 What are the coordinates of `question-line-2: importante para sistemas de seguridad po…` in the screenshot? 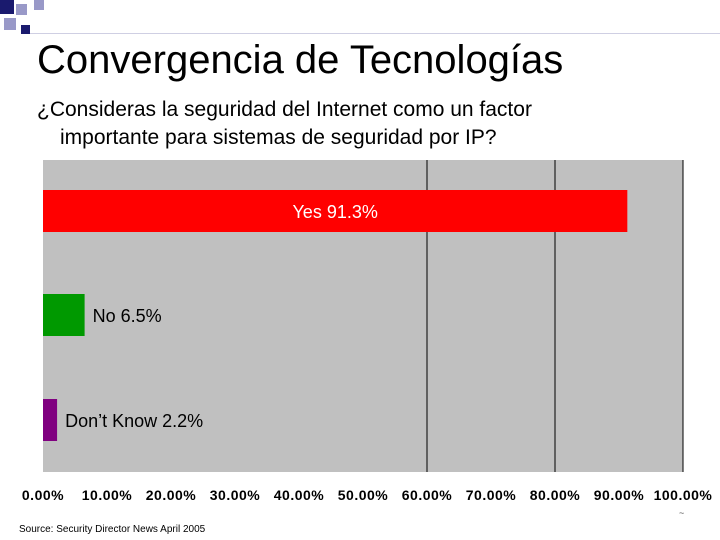 It's located at (278, 137).